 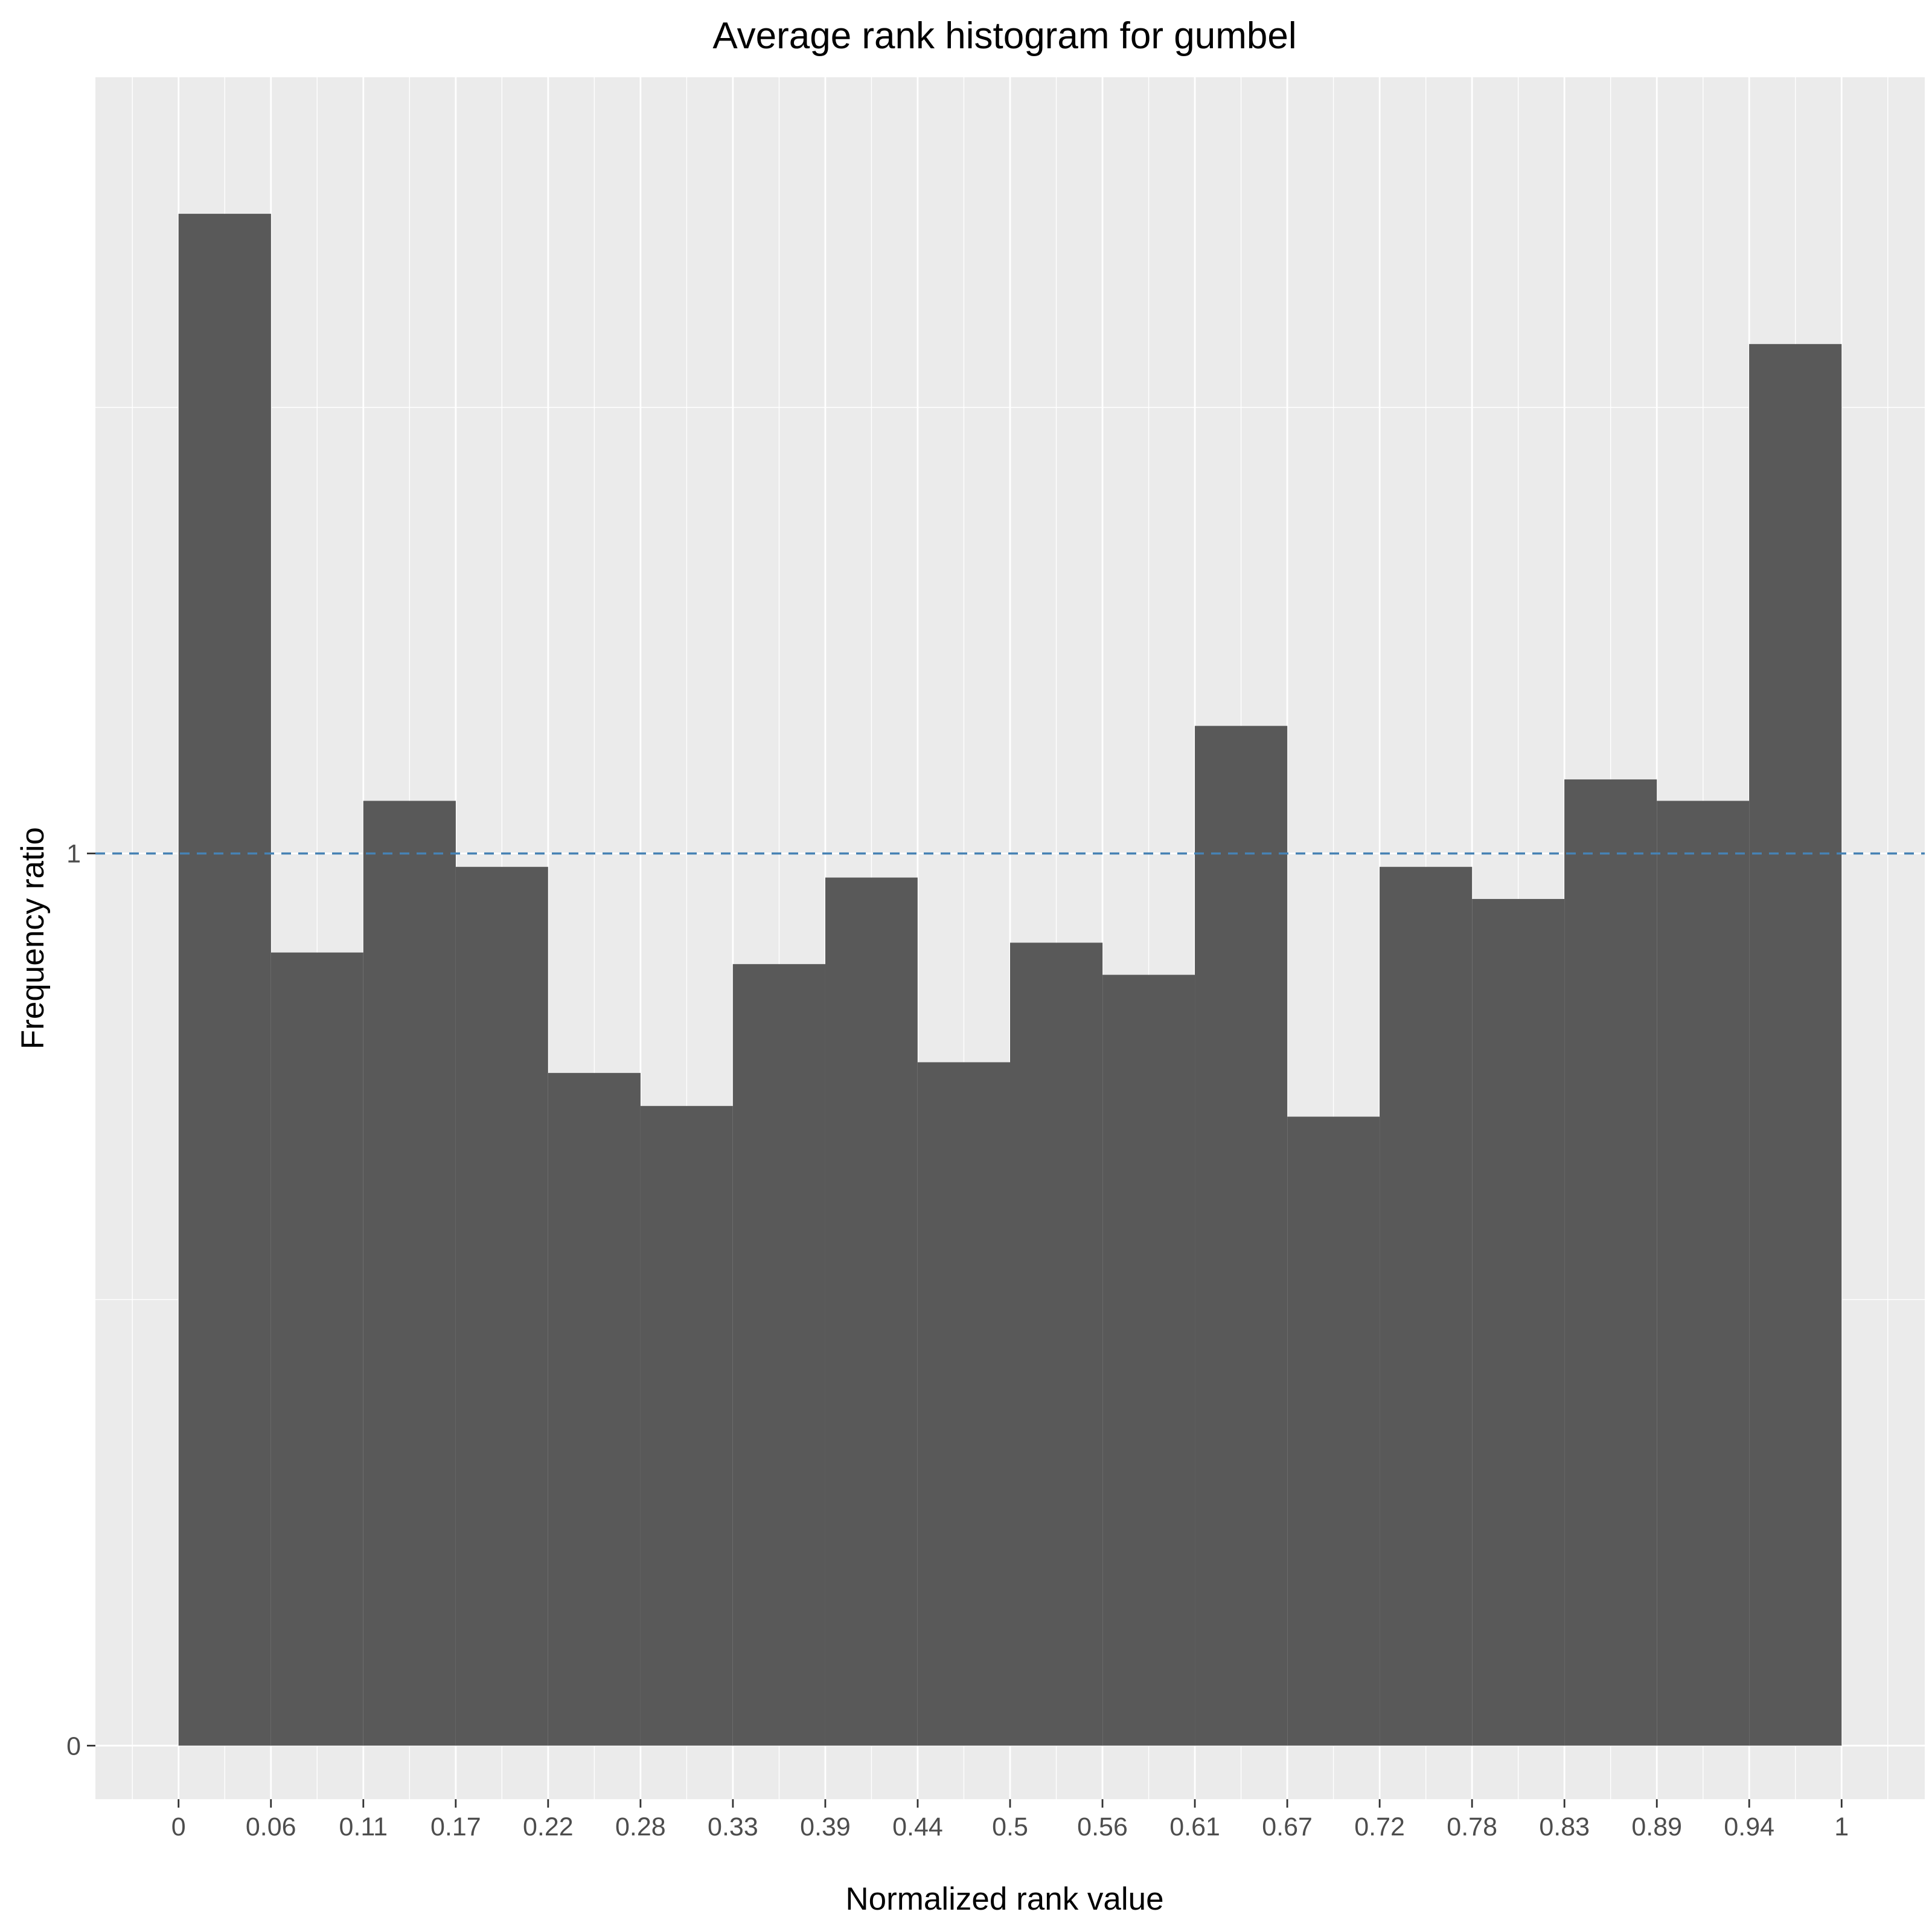 I want to click on x-tick-label: 0, so click(x=179, y=1827).